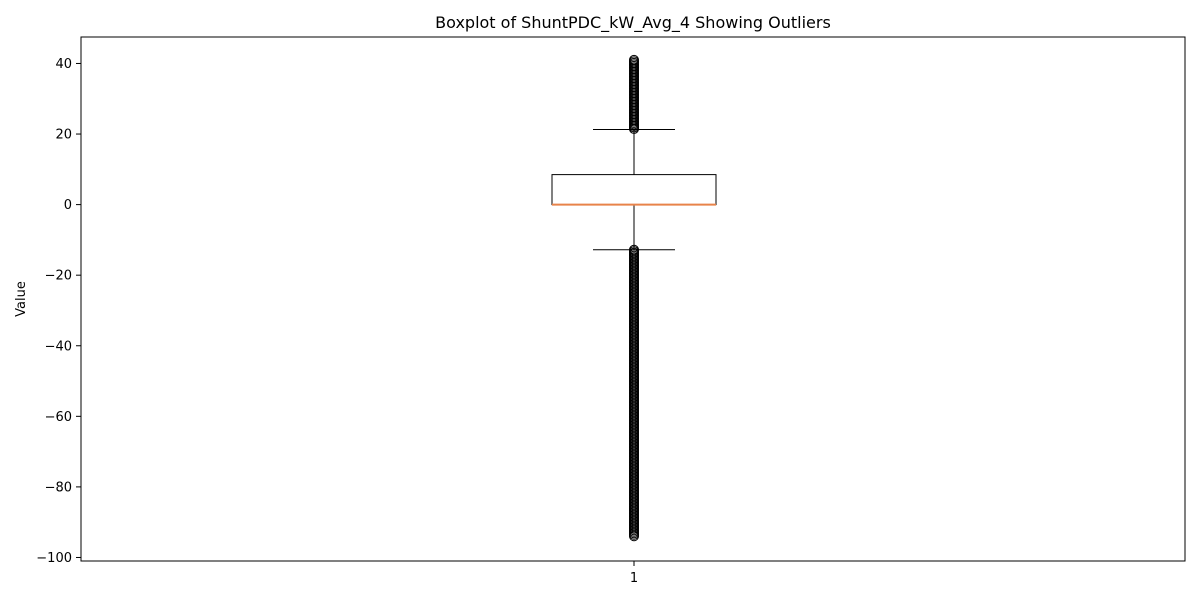 The height and width of the screenshot is (600, 1200). What do you see at coordinates (63, 64) in the screenshot?
I see `y-tick-label: 40` at bounding box center [63, 64].